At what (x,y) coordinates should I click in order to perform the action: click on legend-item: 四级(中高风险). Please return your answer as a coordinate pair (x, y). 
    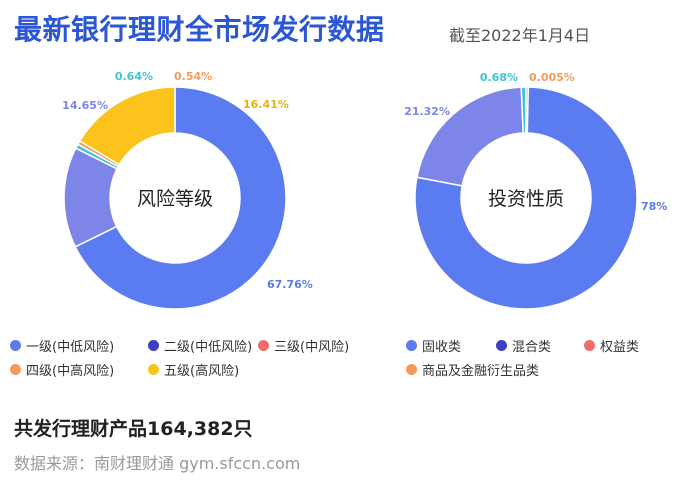
    Looking at the image, I should click on (62, 369).